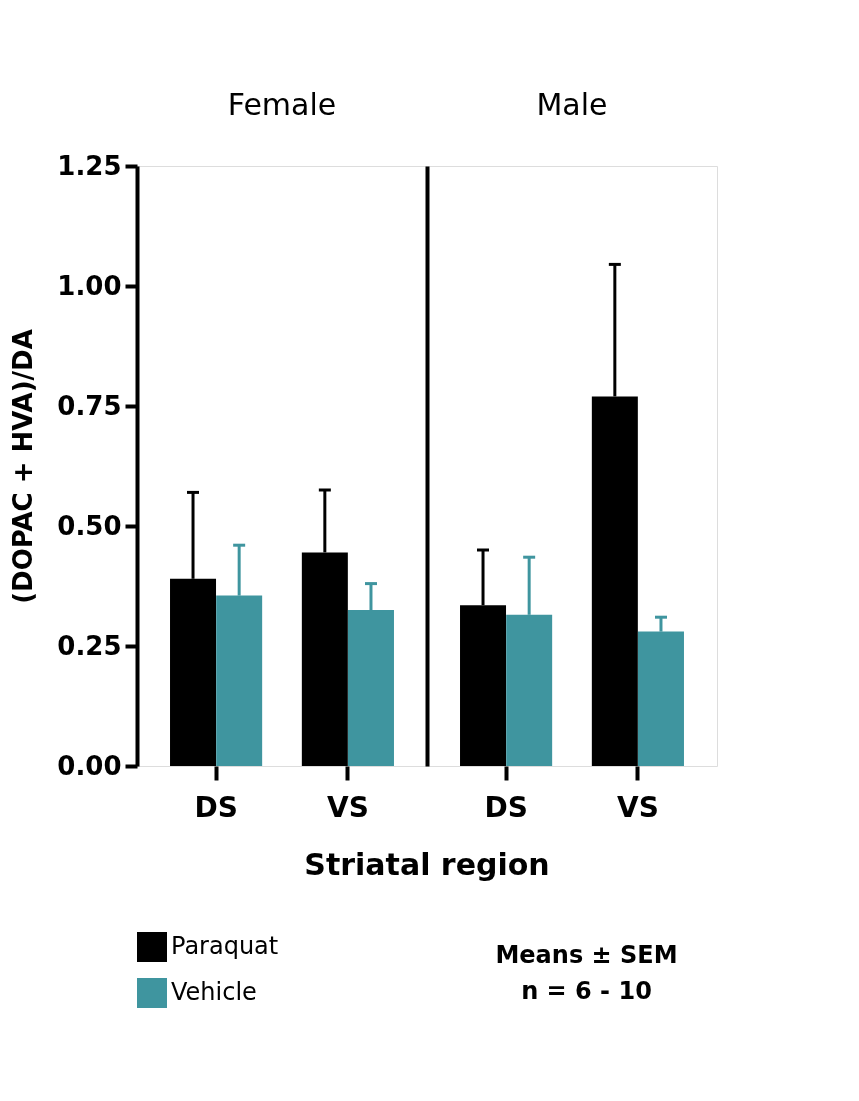 This screenshot has height=1101, width=859. What do you see at coordinates (89, 405) in the screenshot?
I see `y-tick-label: 0.75` at bounding box center [89, 405].